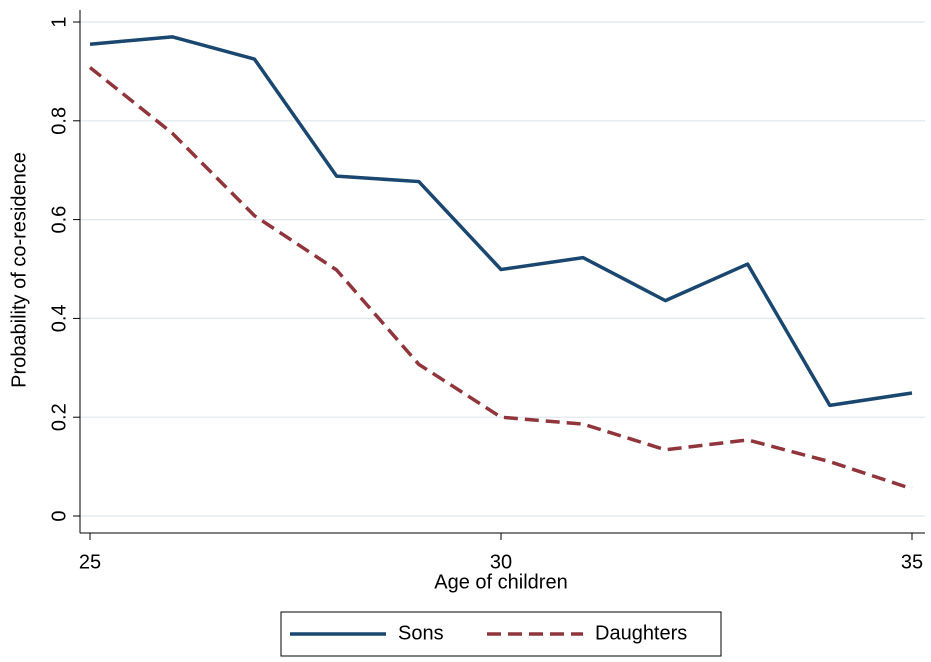 Image resolution: width=931 pixels, height=662 pixels. Describe the element at coordinates (59, 515) in the screenshot. I see `y-tick-label: 0` at that location.